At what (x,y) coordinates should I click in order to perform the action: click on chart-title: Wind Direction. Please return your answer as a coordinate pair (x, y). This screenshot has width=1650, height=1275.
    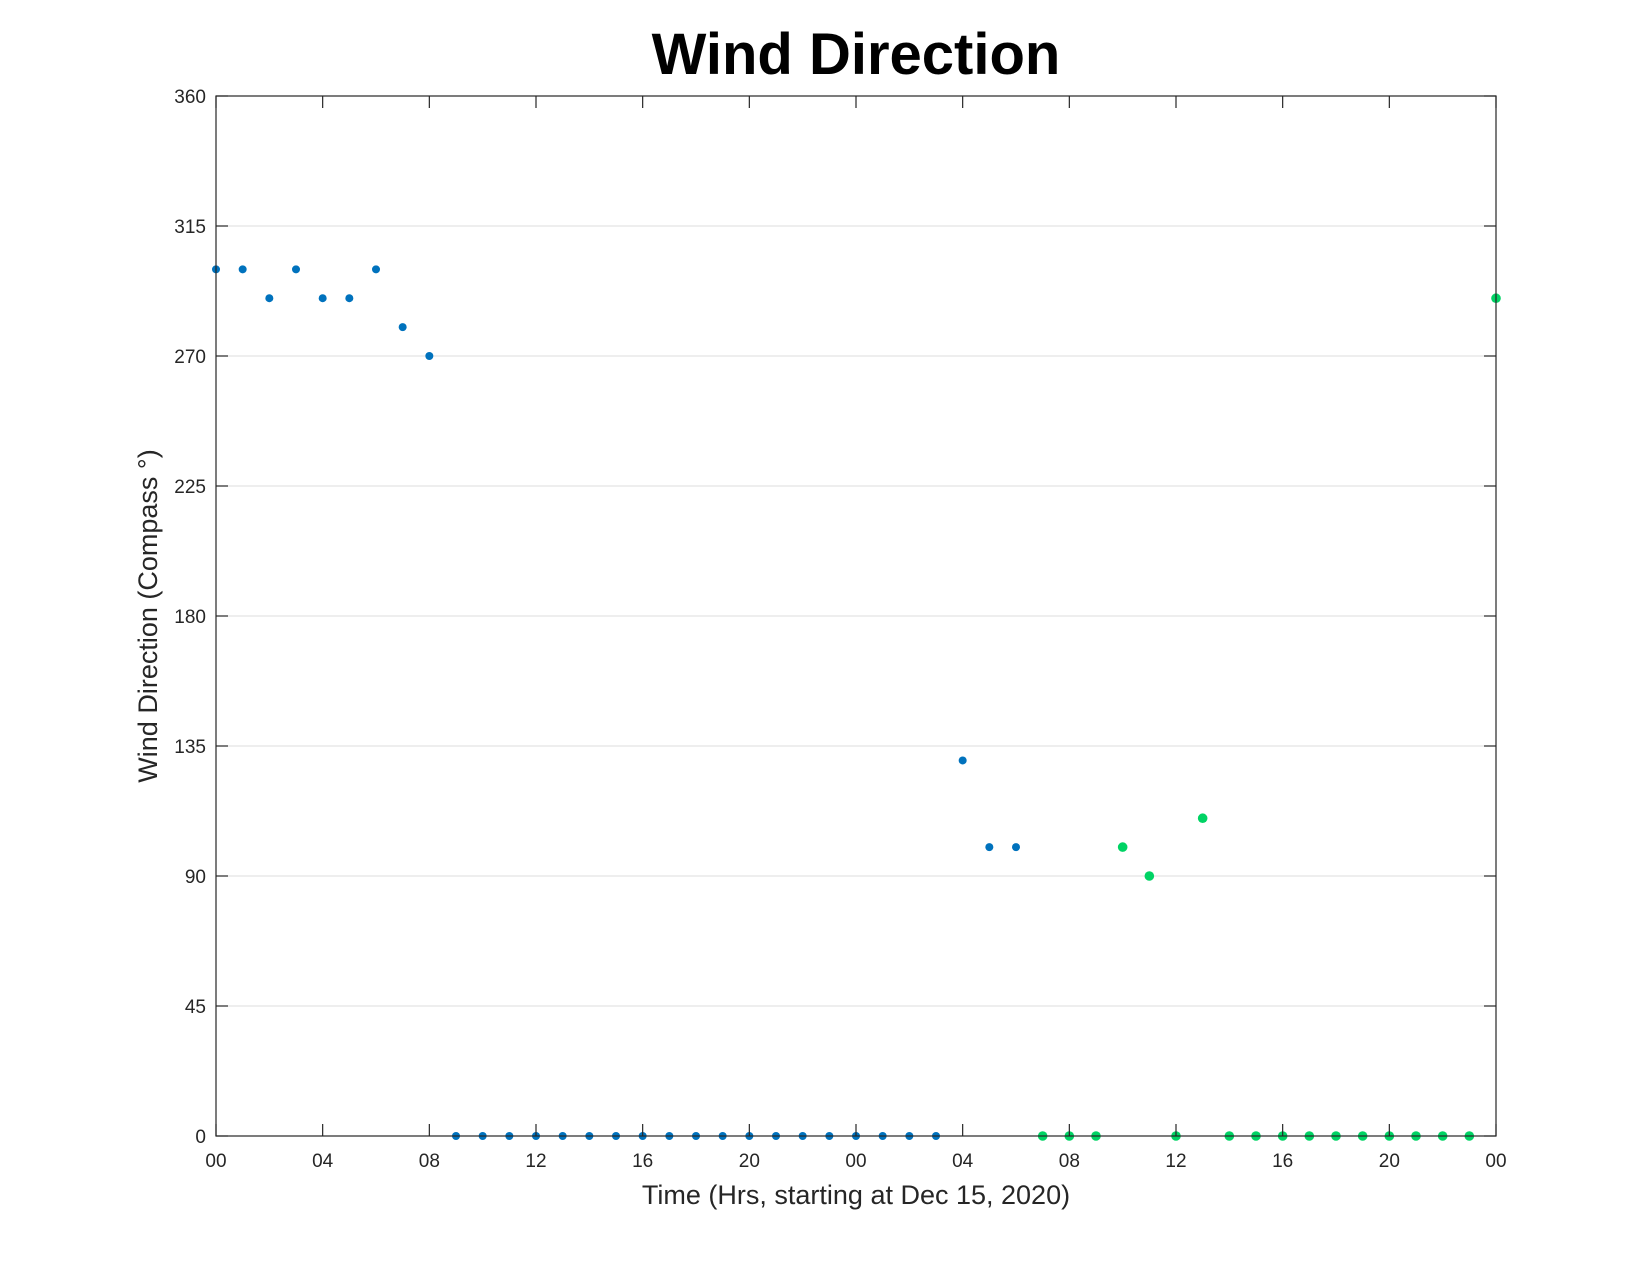
    Looking at the image, I should click on (856, 54).